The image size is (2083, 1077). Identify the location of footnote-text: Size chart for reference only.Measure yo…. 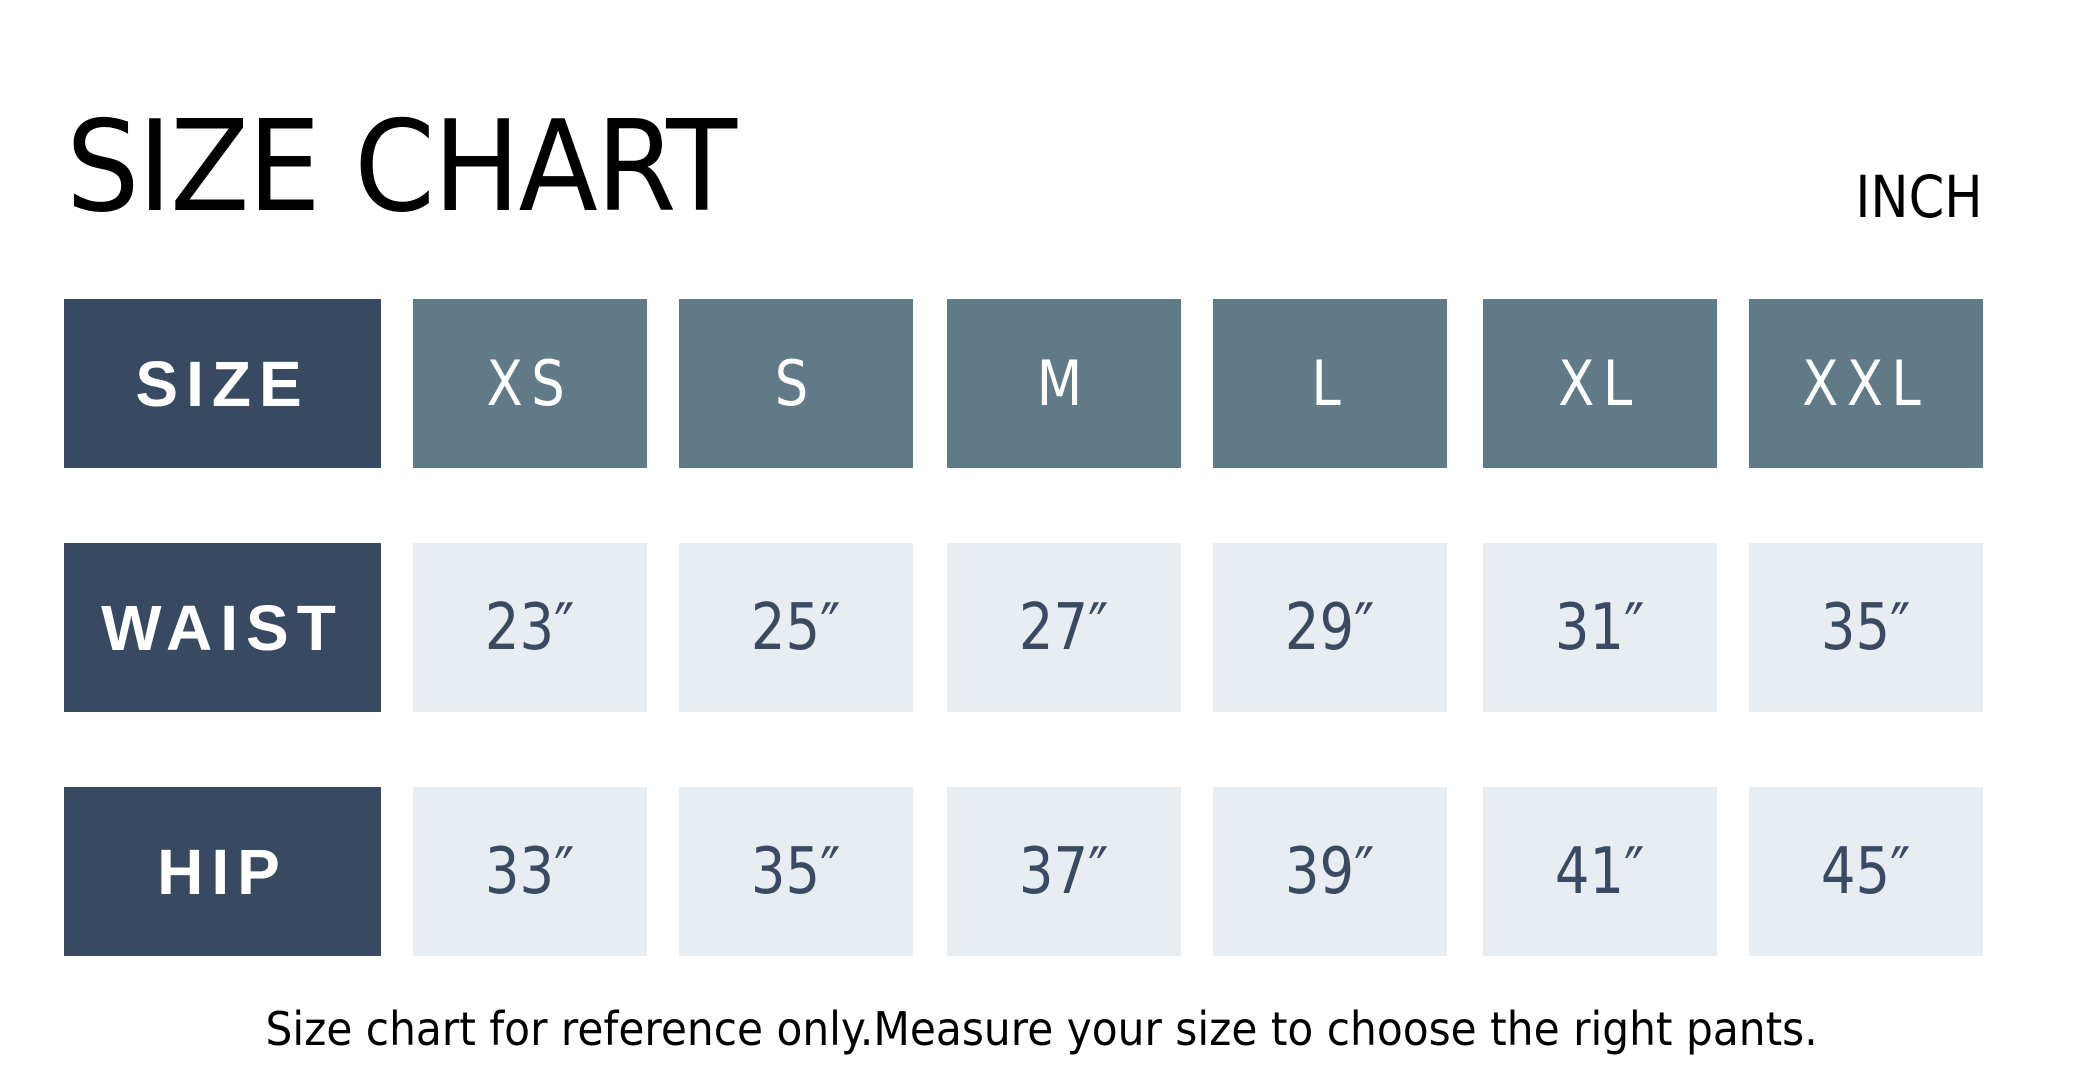
(1041, 1029).